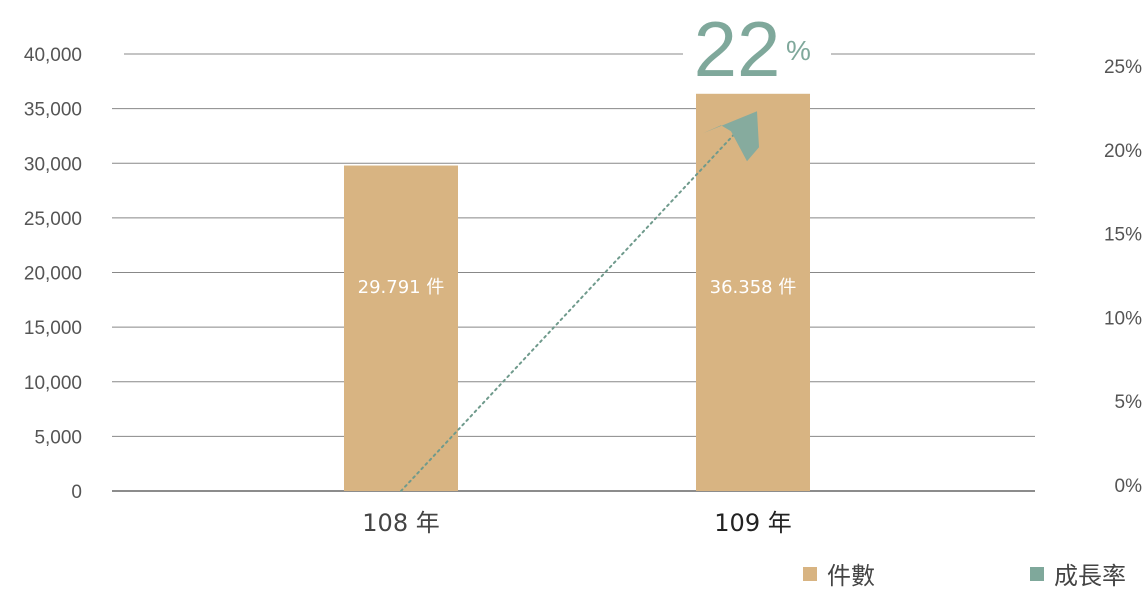 This screenshot has height=591, width=1145. I want to click on y-left-tick-label: 35,000, so click(53, 110).